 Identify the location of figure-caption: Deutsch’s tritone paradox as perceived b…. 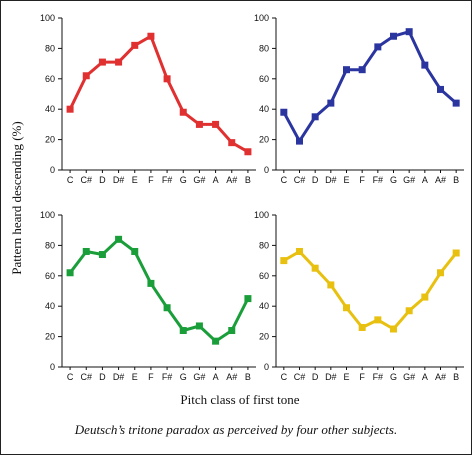
(236, 429).